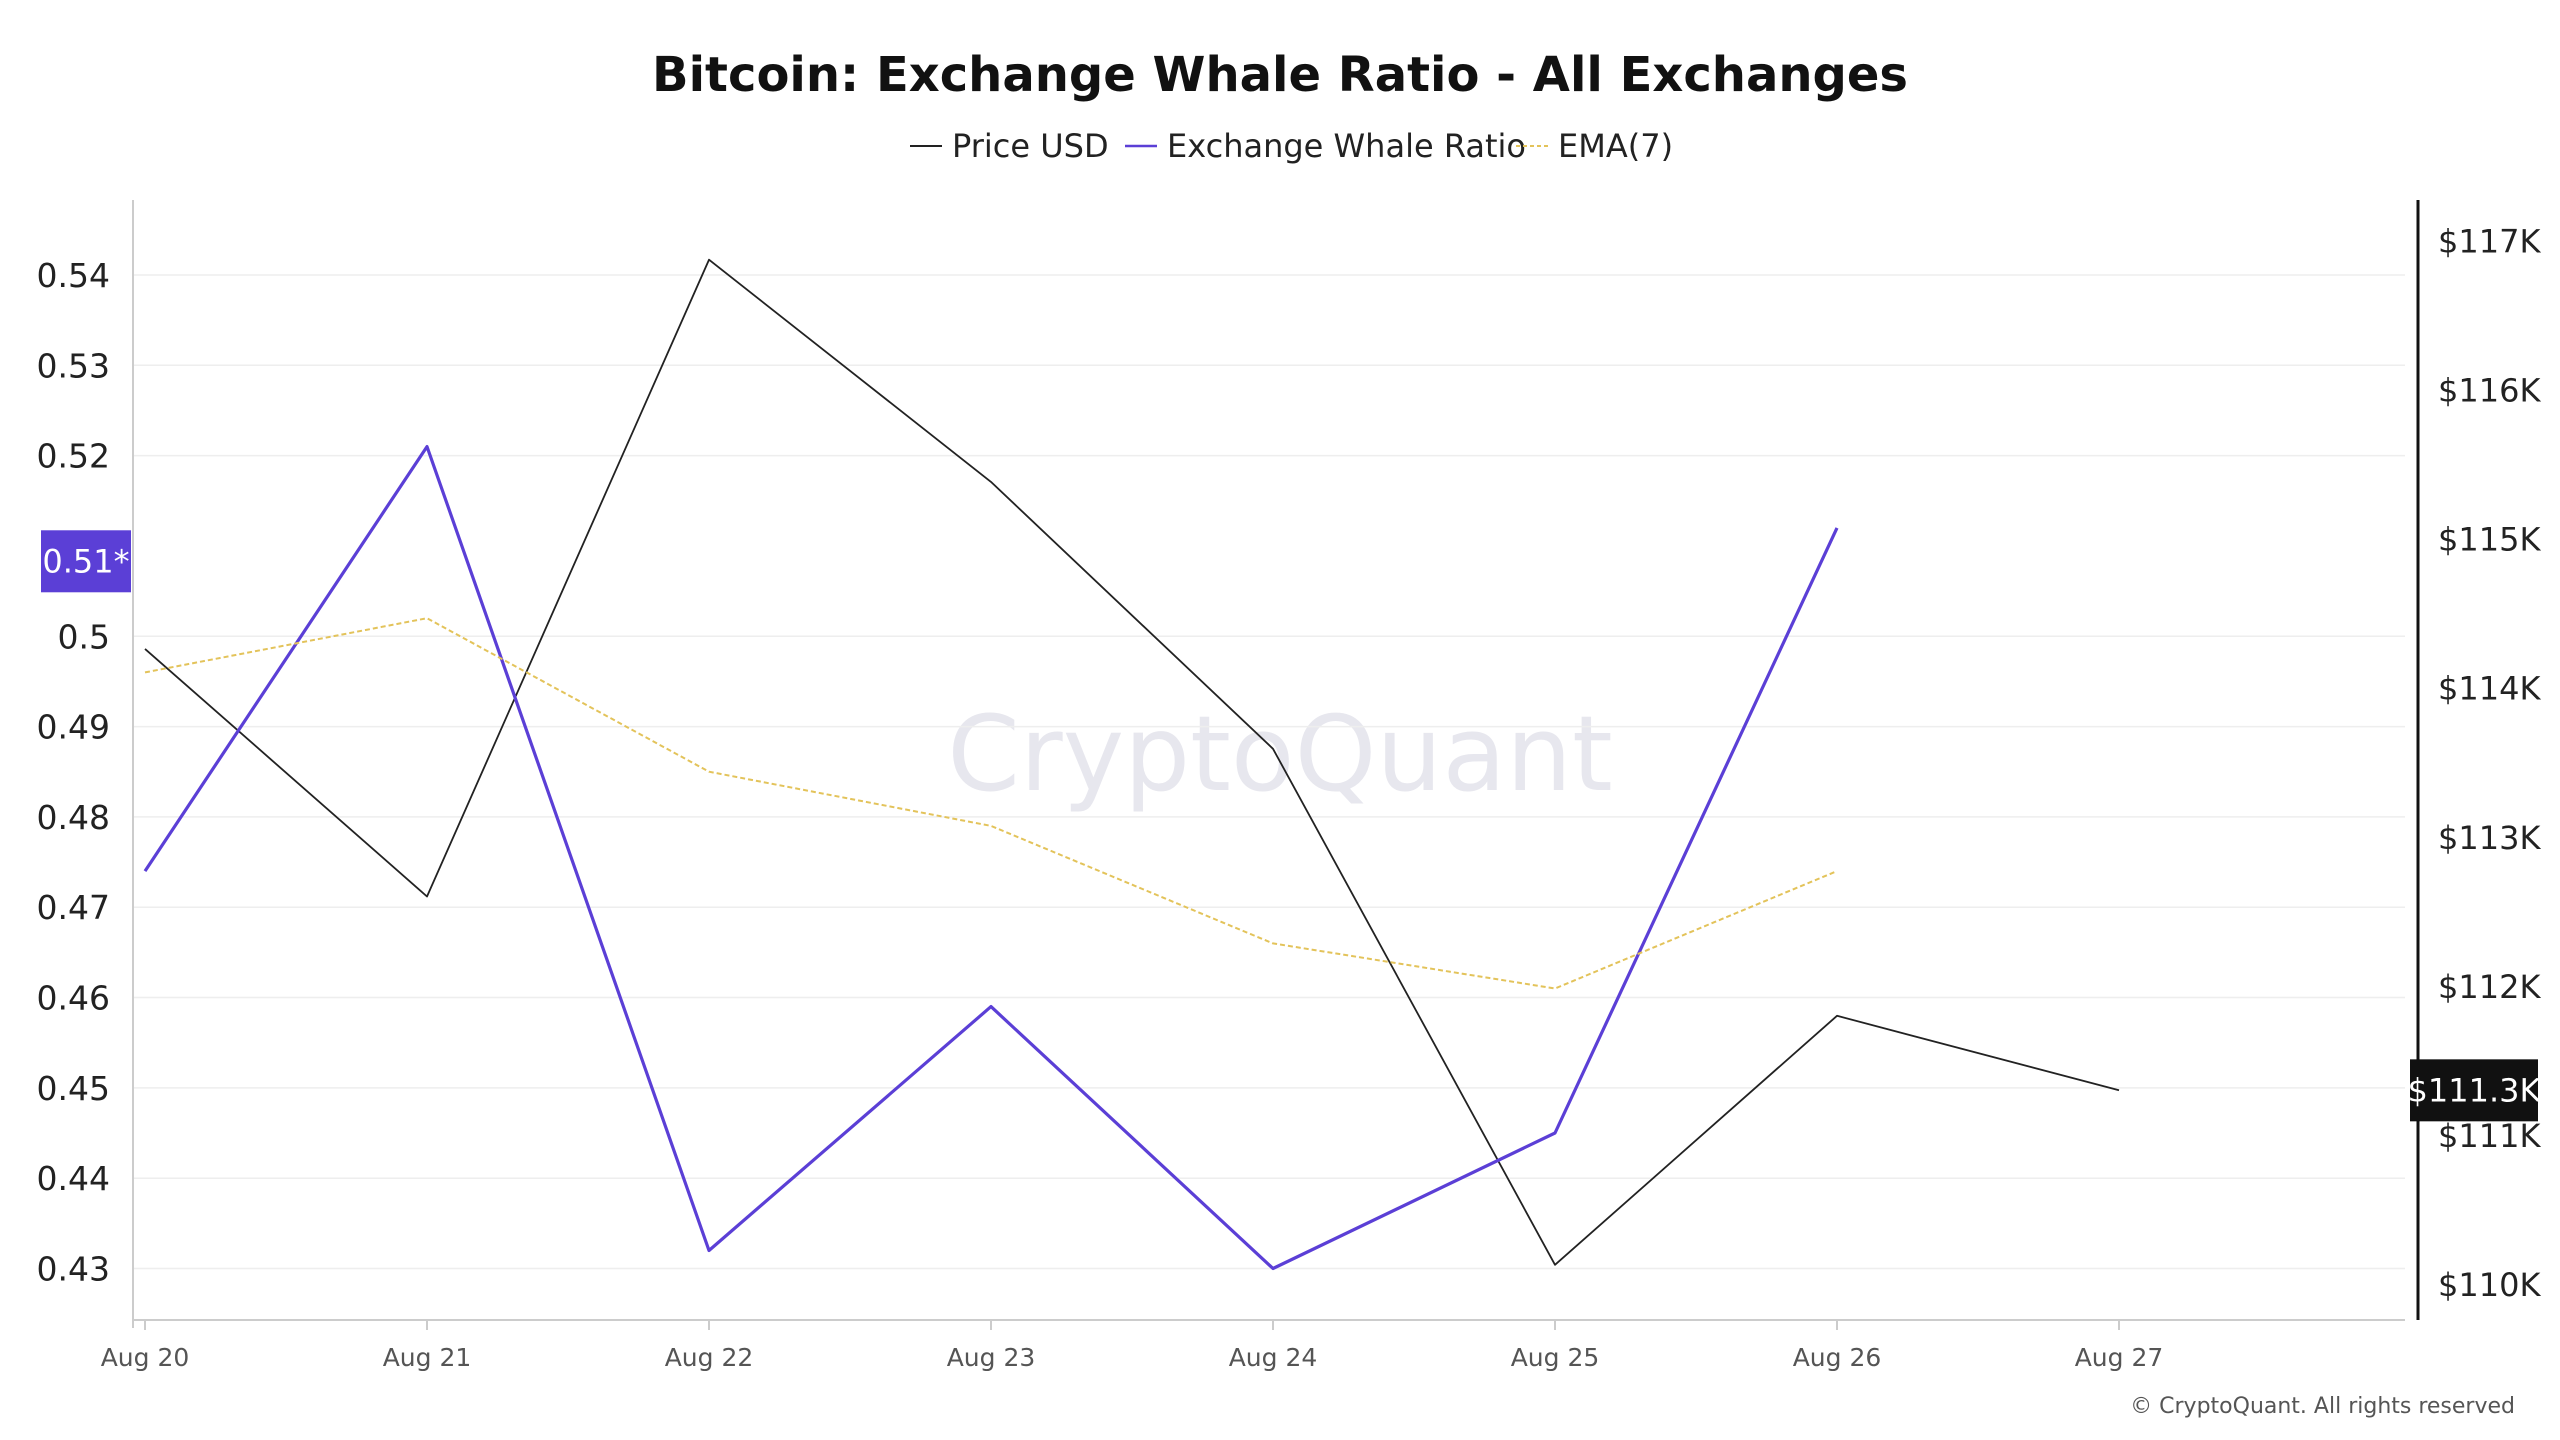 The width and height of the screenshot is (2560, 1440). I want to click on x-tick-label: Aug 23, so click(991, 1357).